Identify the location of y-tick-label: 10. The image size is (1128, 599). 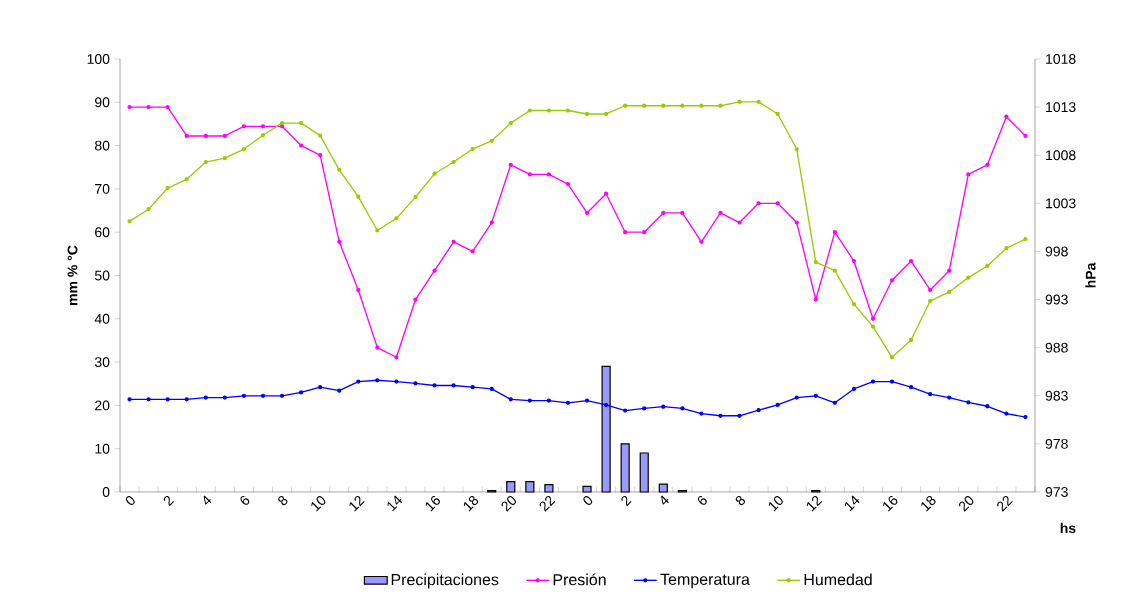
(102, 448).